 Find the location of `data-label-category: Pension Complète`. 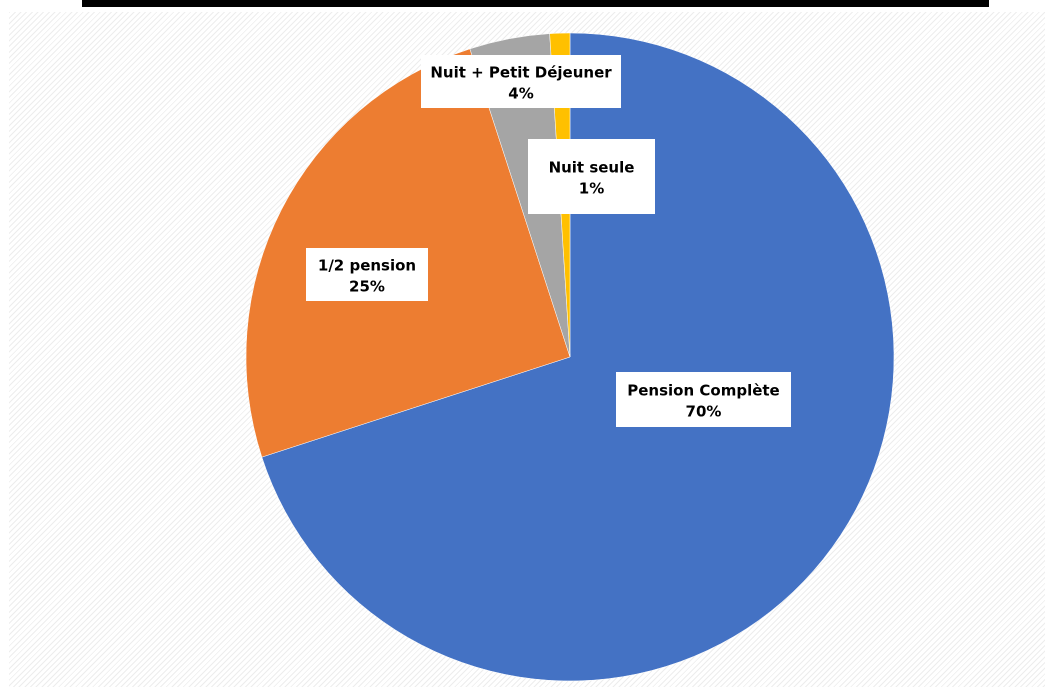

data-label-category: Pension Complète is located at coordinates (703, 391).